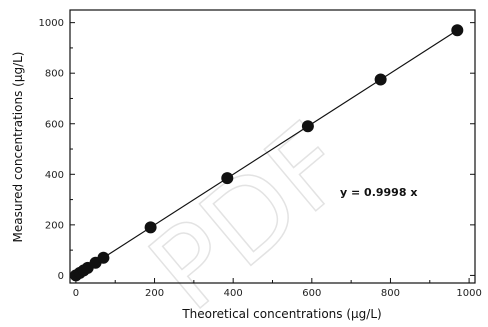 The width and height of the screenshot is (488, 327). What do you see at coordinates (51, 23) in the screenshot?
I see `y-tick-label: 1000` at bounding box center [51, 23].